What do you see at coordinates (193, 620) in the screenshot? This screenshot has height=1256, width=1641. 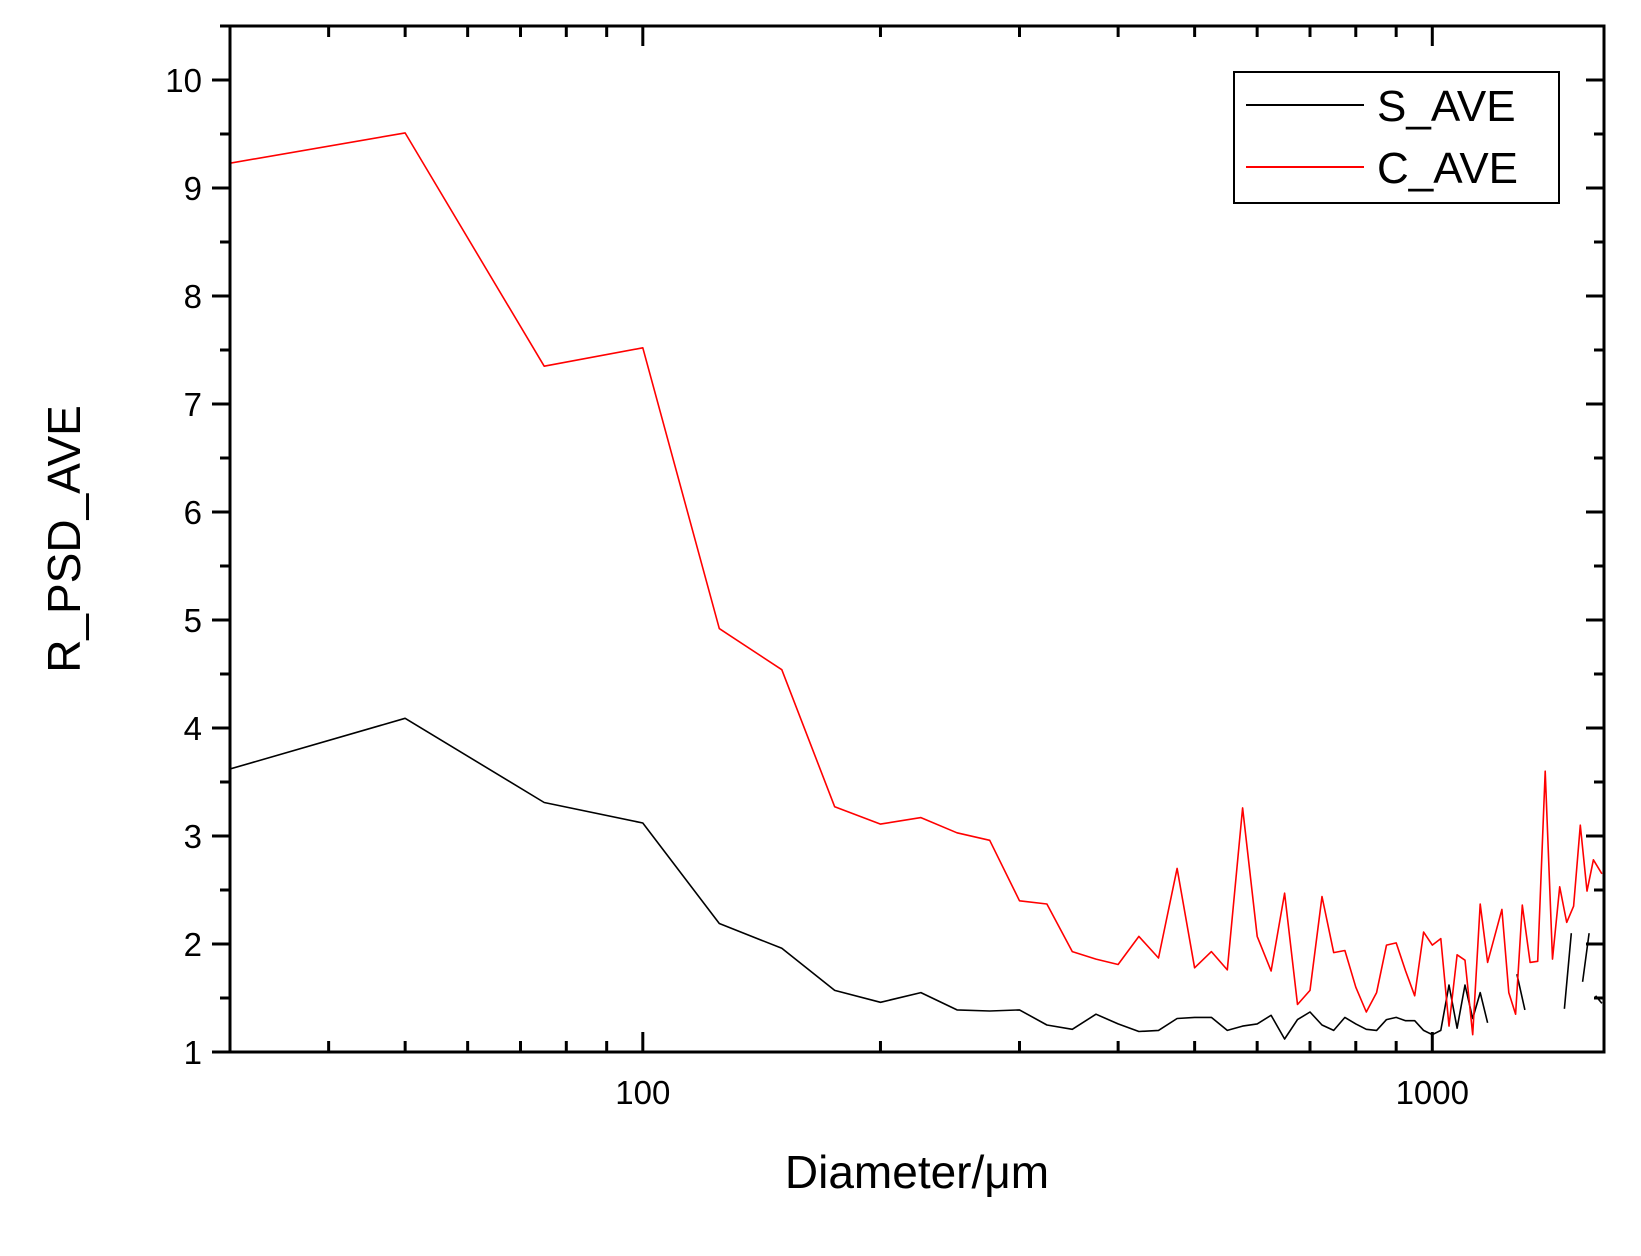 I see `y-tick-label: 5` at bounding box center [193, 620].